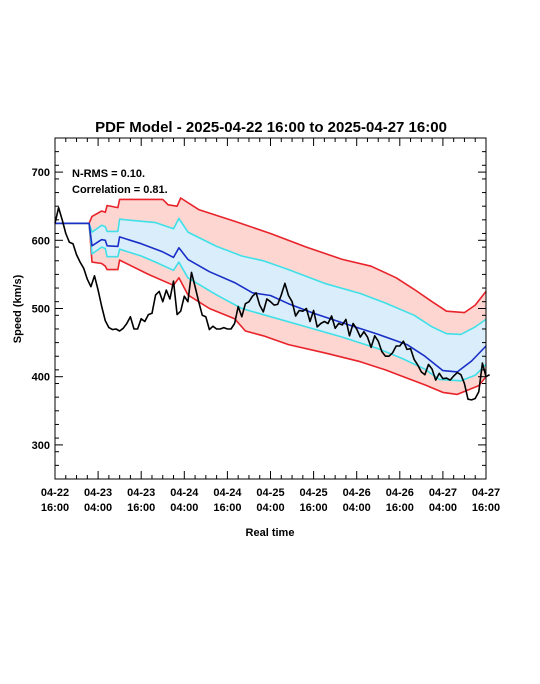 The width and height of the screenshot is (540, 684). What do you see at coordinates (108, 174) in the screenshot?
I see `nrms-annotation: N-RMS = 0.10.` at bounding box center [108, 174].